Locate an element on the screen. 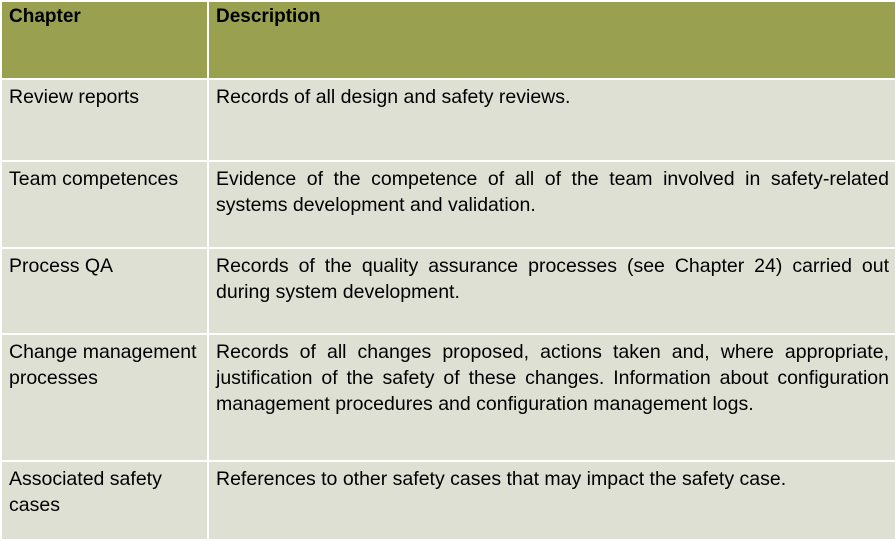 This screenshot has width=895, height=541. header-description: Description is located at coordinates (551, 40).